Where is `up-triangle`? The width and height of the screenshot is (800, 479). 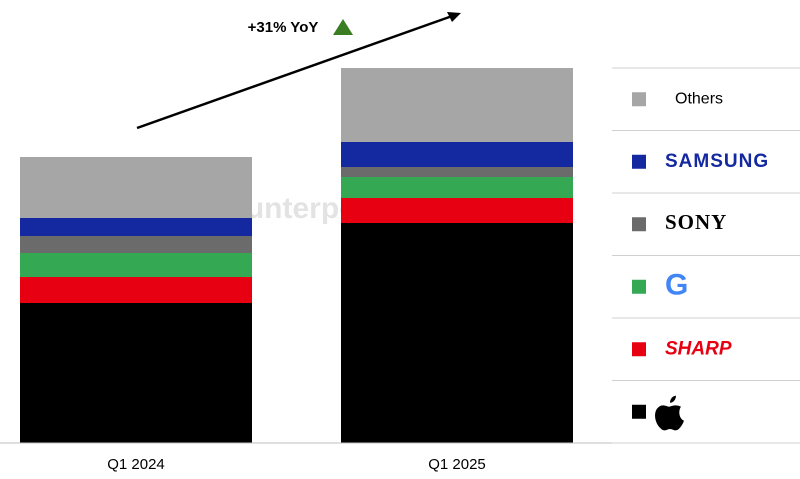 up-triangle is located at coordinates (343, 27).